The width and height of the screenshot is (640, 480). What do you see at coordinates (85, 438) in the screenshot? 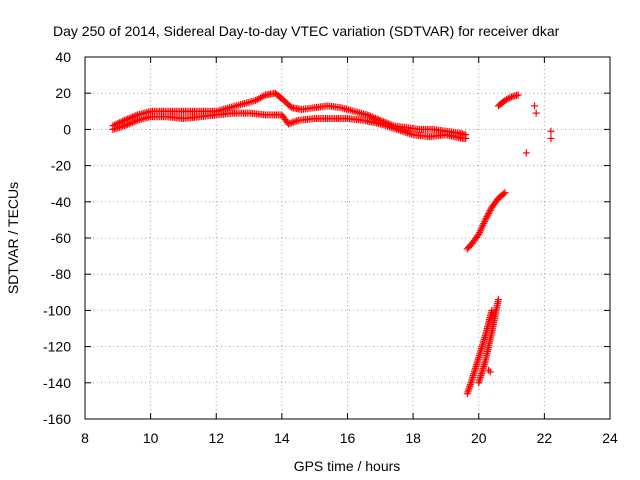
I see `x-tick-label: 8` at bounding box center [85, 438].